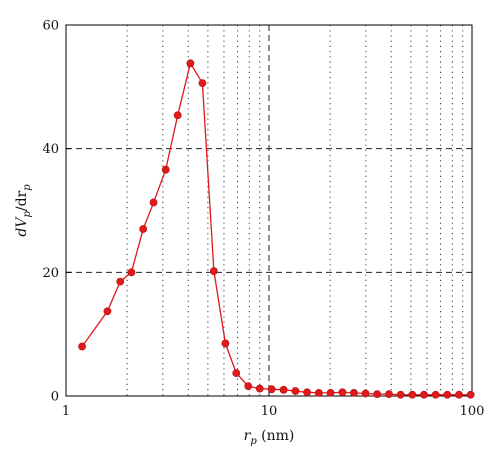  Describe the element at coordinates (248, 436) in the screenshot. I see `x-axis-title-main: r` at that location.